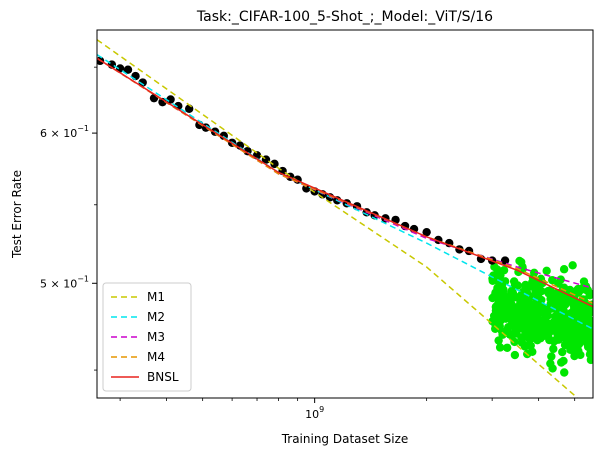 The image size is (602, 457). Describe the element at coordinates (345, 439) in the screenshot. I see `x-axis-label: Training Dataset Size` at that location.